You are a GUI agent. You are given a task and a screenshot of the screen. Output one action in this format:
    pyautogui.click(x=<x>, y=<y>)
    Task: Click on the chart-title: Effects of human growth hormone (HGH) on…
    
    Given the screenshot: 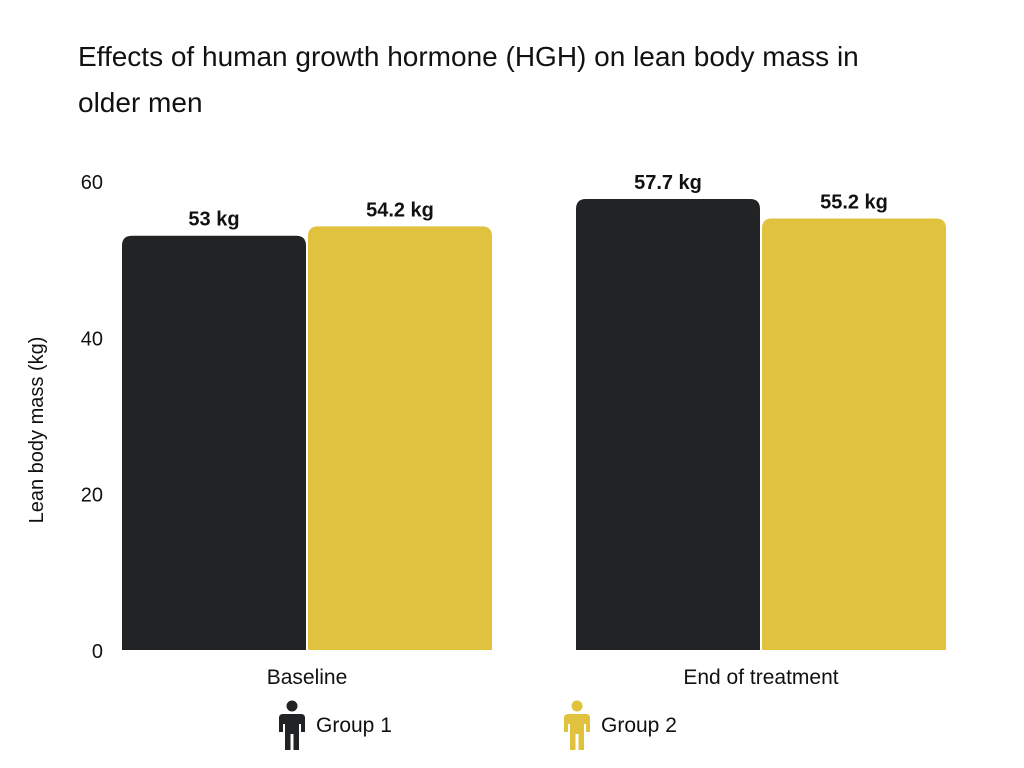 What is the action you would take?
    pyautogui.click(x=468, y=79)
    